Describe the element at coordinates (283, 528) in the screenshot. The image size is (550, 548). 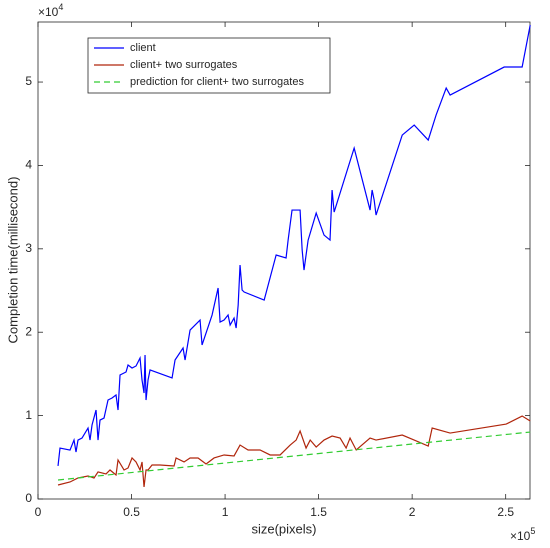
I see `x-axis-label: size(pixels)` at that location.